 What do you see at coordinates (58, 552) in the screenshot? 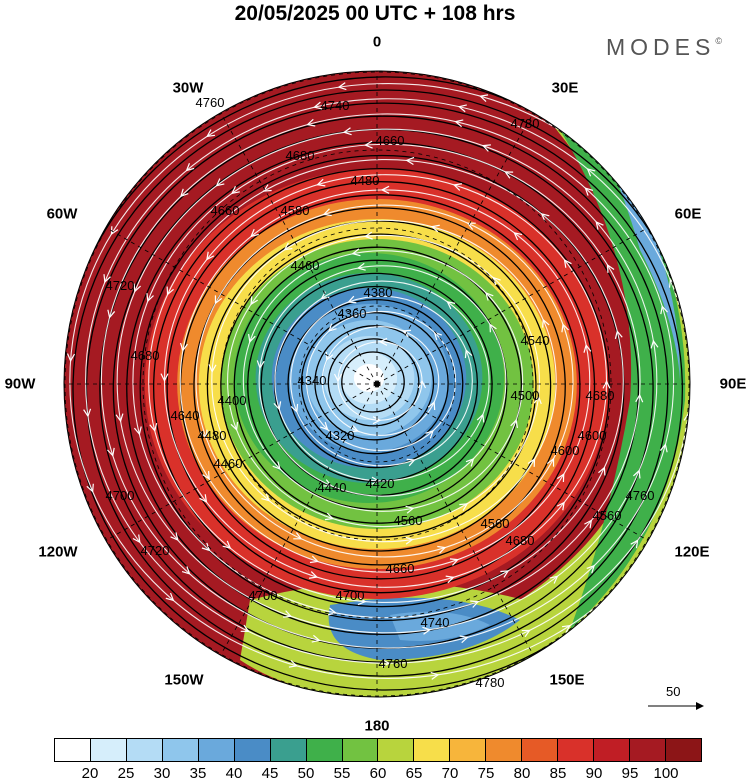
I see `lon-label-120w: 120W` at bounding box center [58, 552].